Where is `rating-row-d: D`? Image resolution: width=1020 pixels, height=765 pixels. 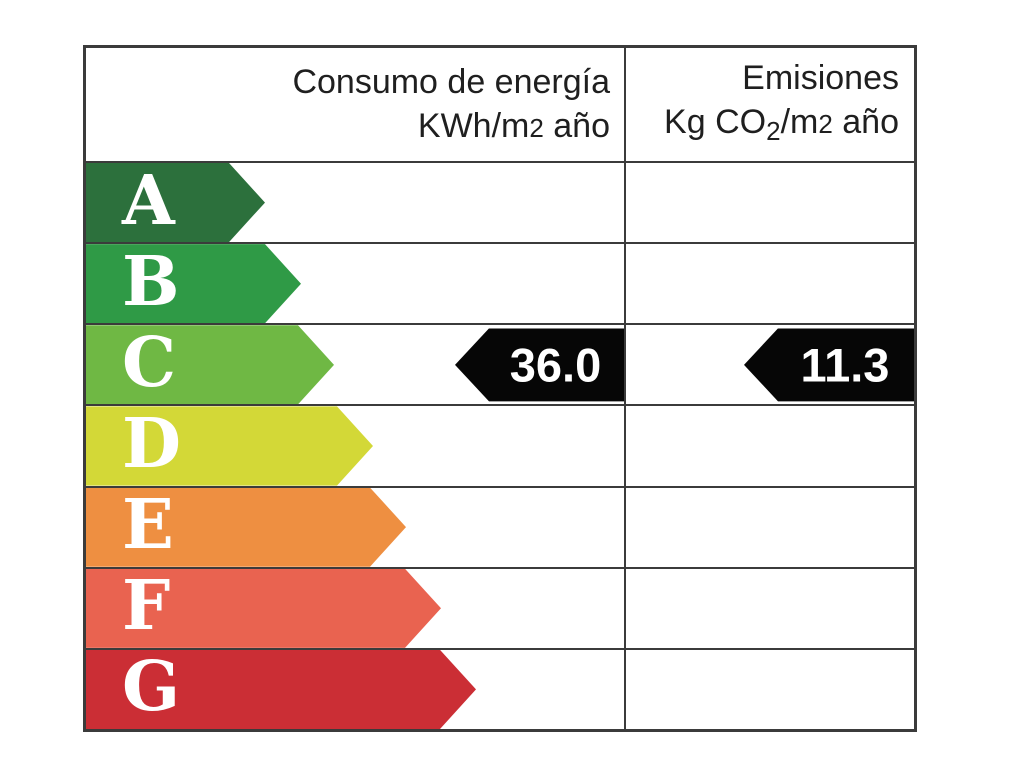 rating-row-d: D is located at coordinates (500, 447).